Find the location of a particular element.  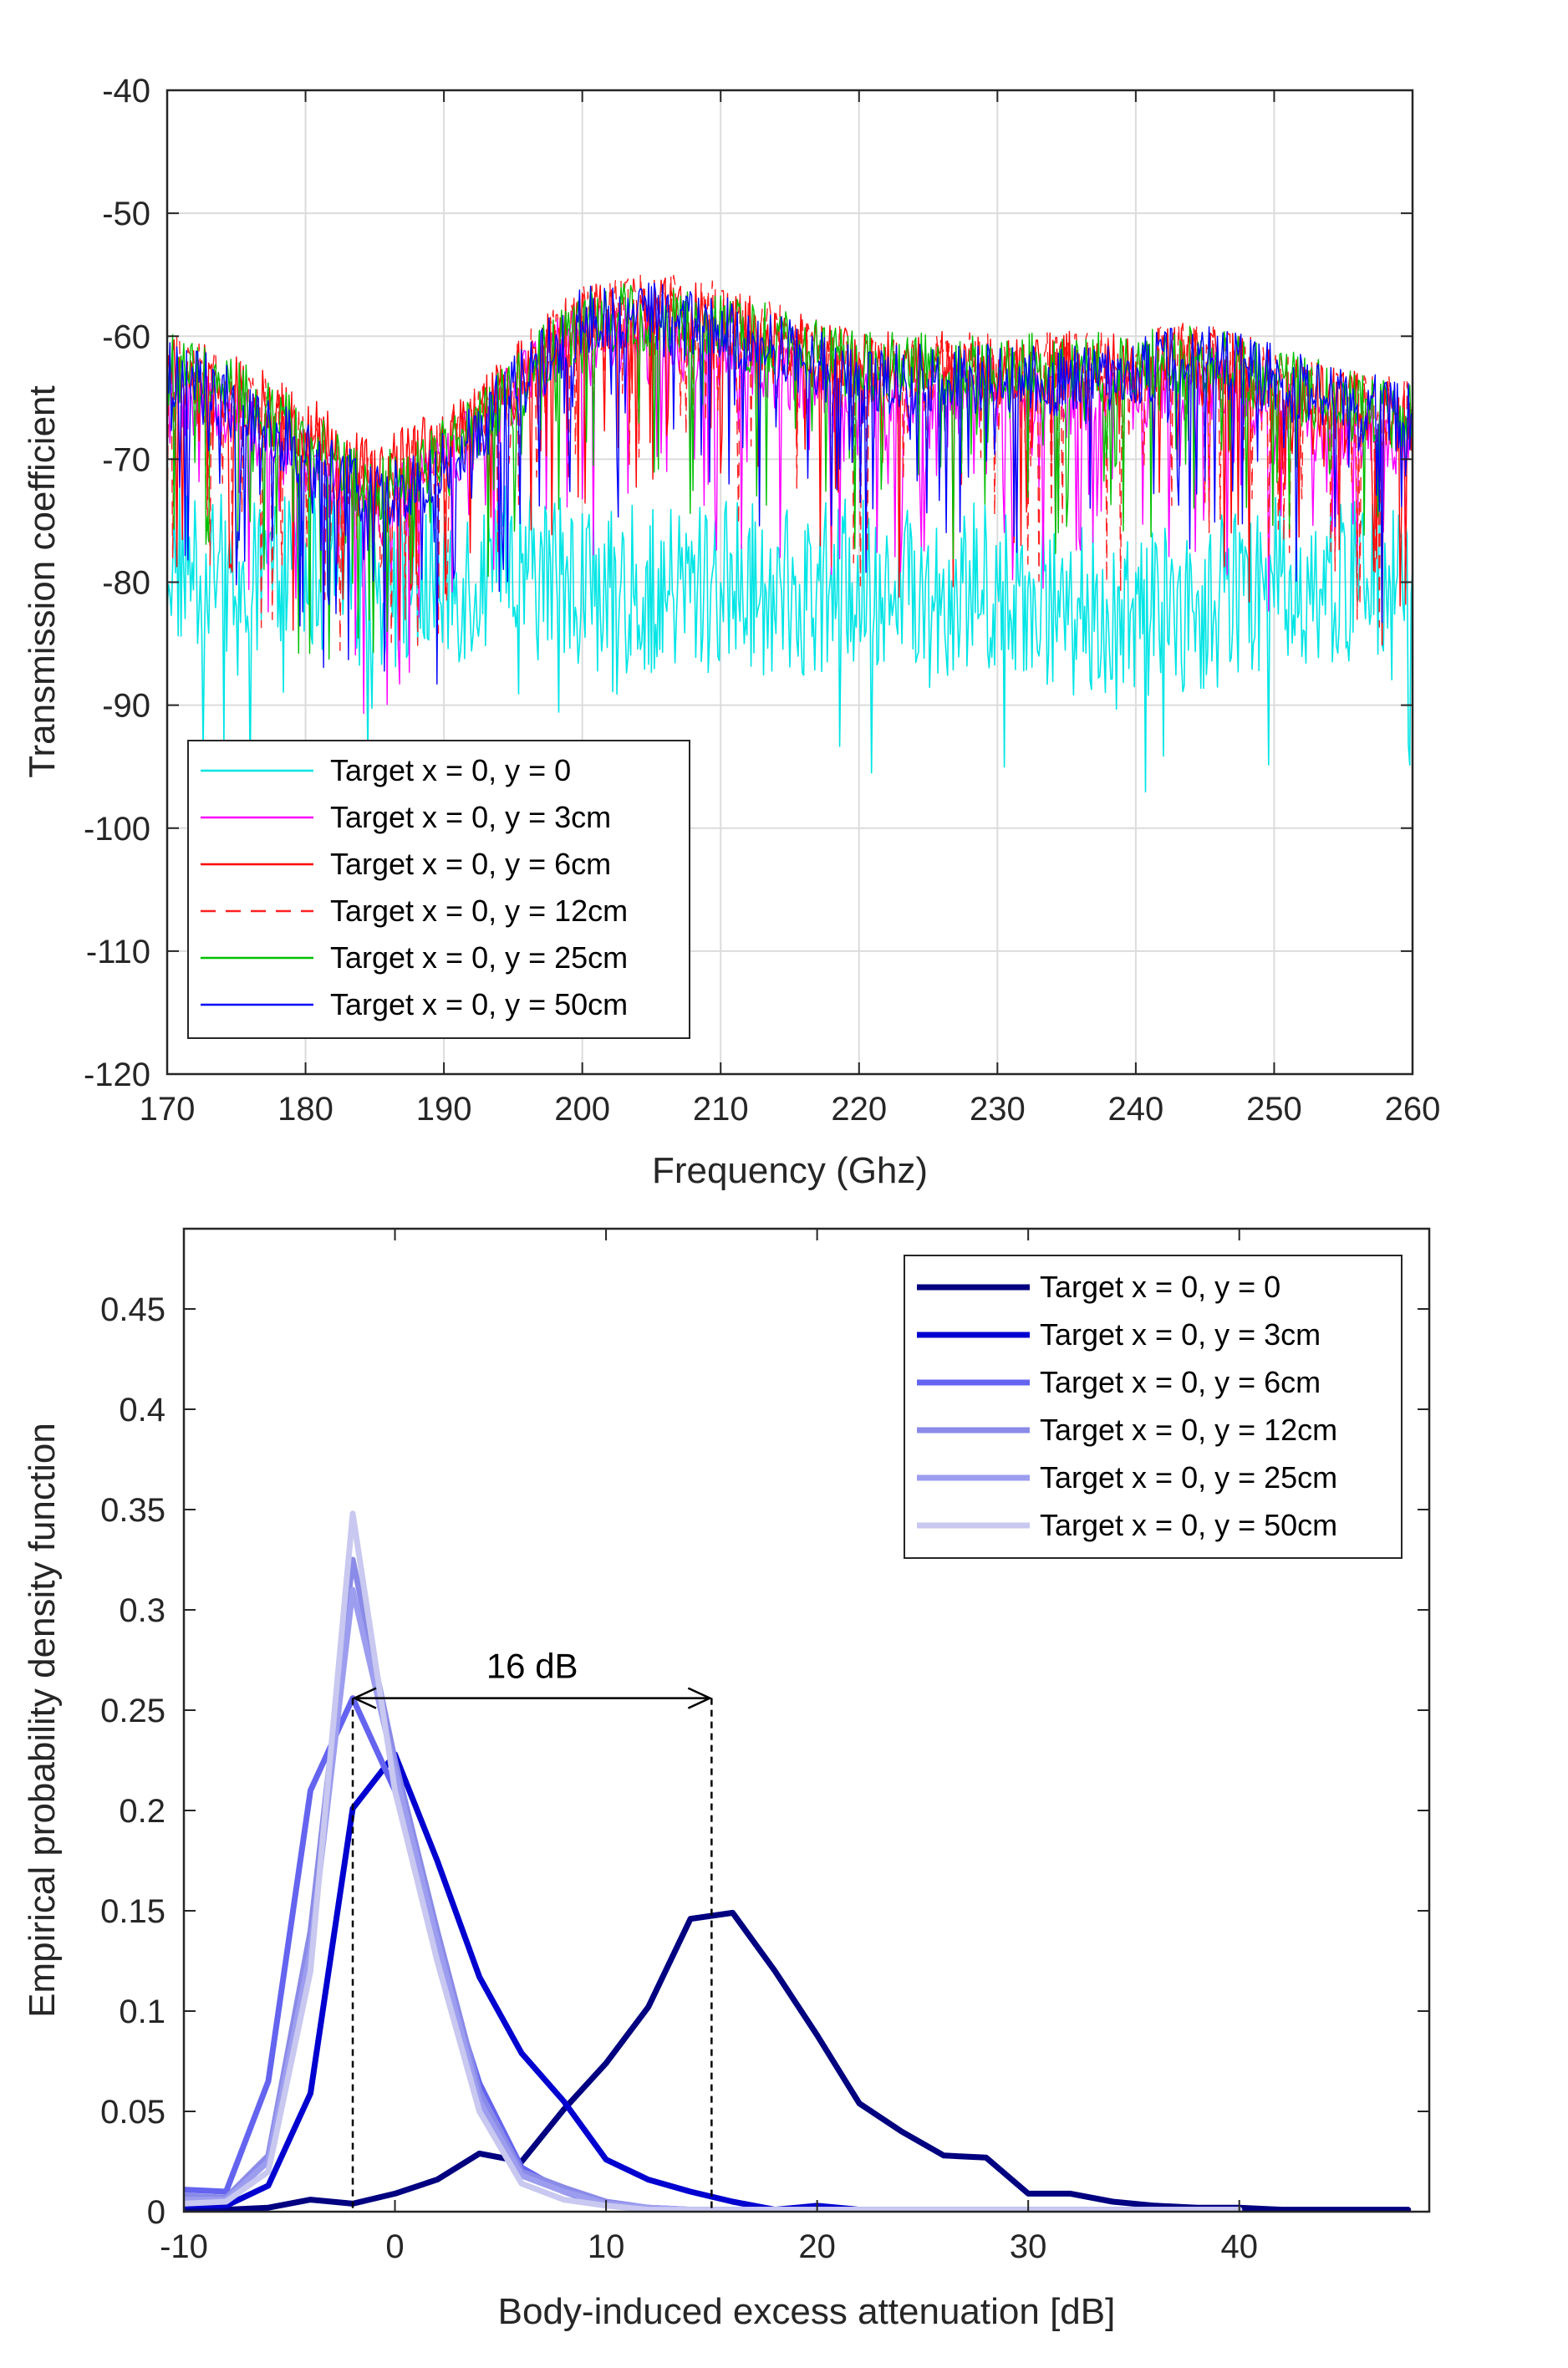

annotation-arrowhead-right is located at coordinates (700, 1698).